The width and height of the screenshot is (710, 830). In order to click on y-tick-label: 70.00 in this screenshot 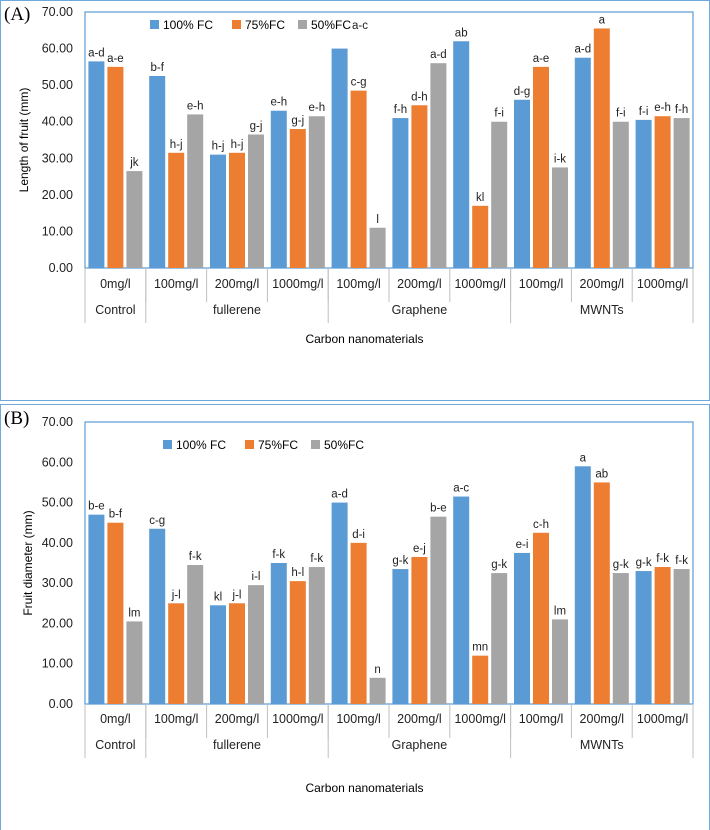, I will do `click(57, 422)`.